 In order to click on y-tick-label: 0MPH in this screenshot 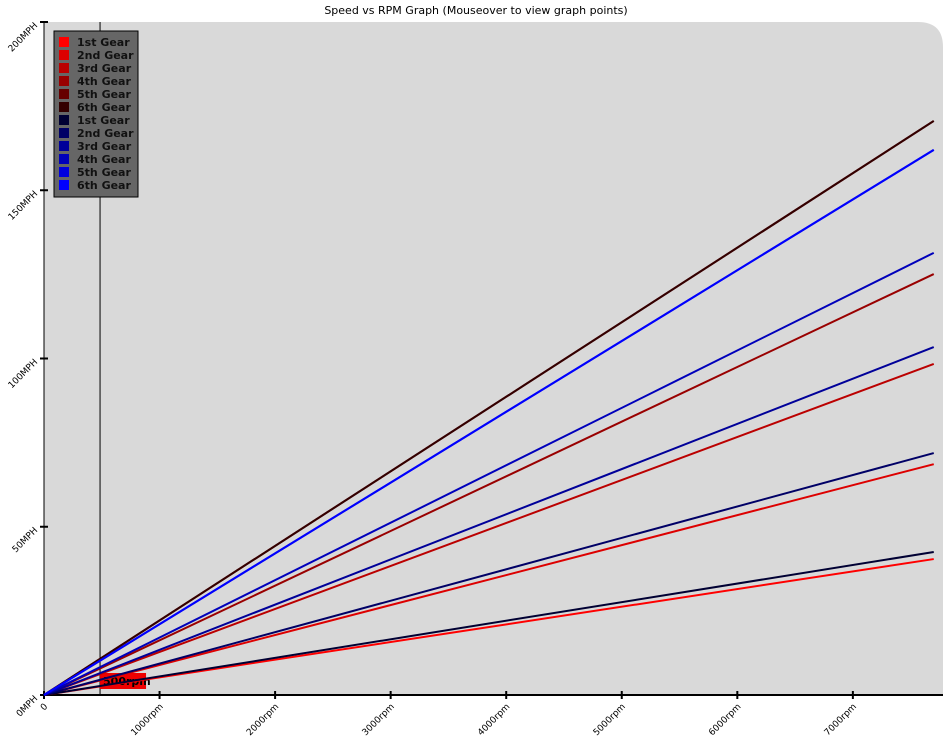, I will do `click(27, 706)`.